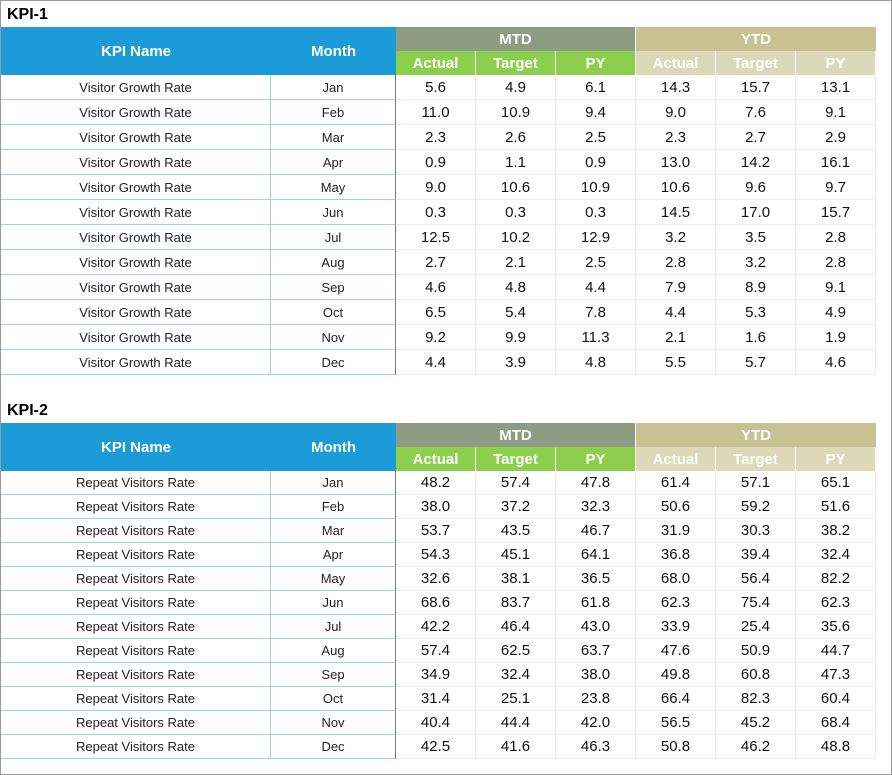 This screenshot has width=892, height=775. Describe the element at coordinates (516, 262) in the screenshot. I see `value-cell: 2.1` at that location.